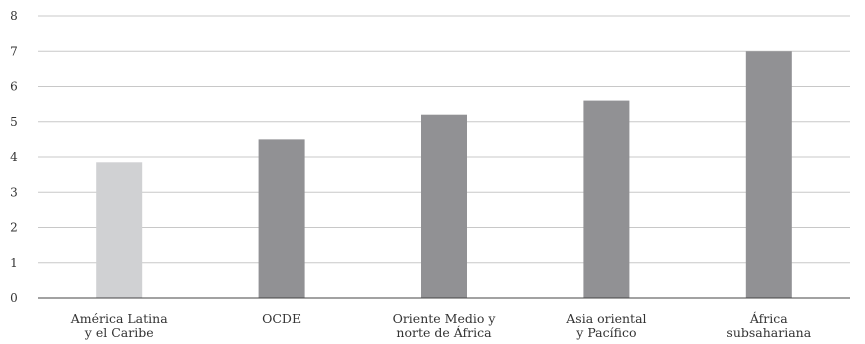 The width and height of the screenshot is (865, 344). Describe the element at coordinates (605, 318) in the screenshot. I see `category-label-line: Asia oriental` at that location.